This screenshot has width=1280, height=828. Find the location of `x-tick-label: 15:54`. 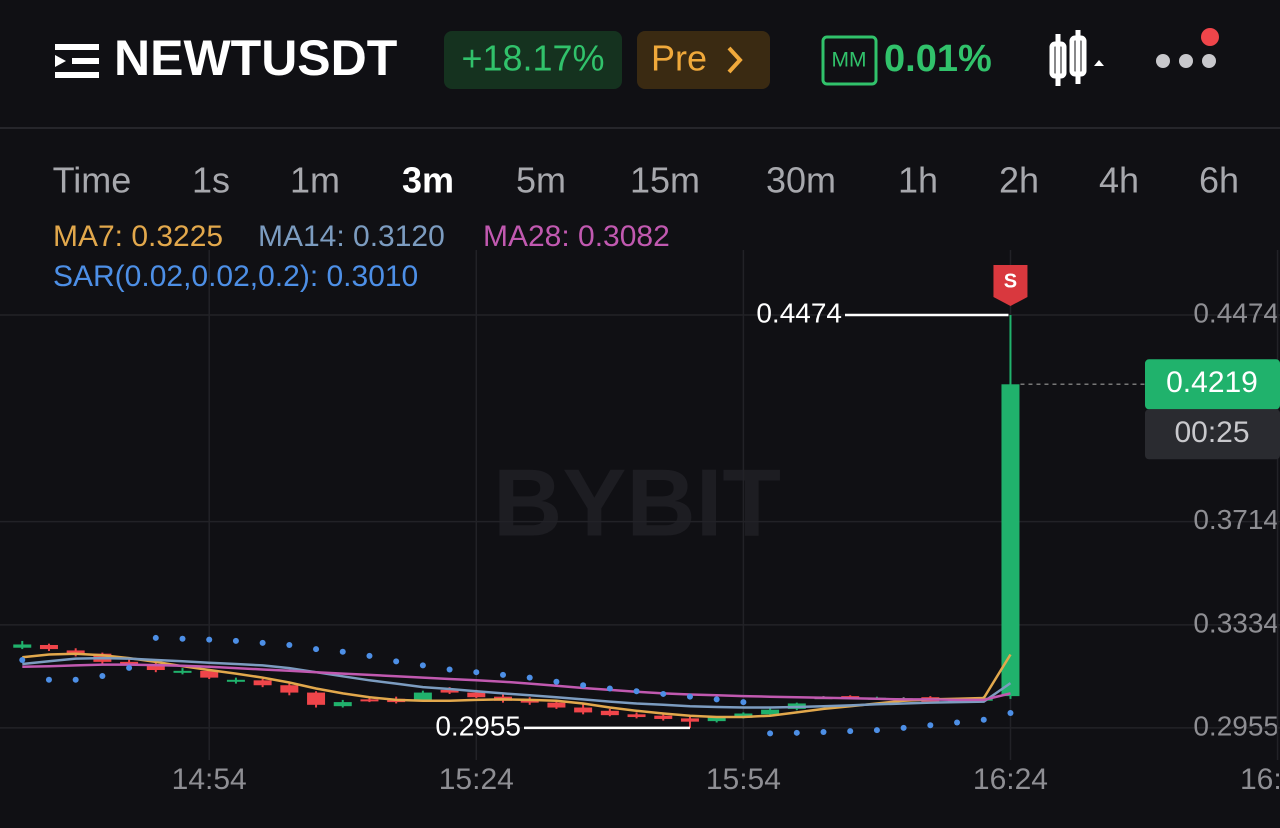

x-tick-label: 15:54 is located at coordinates (743, 779).